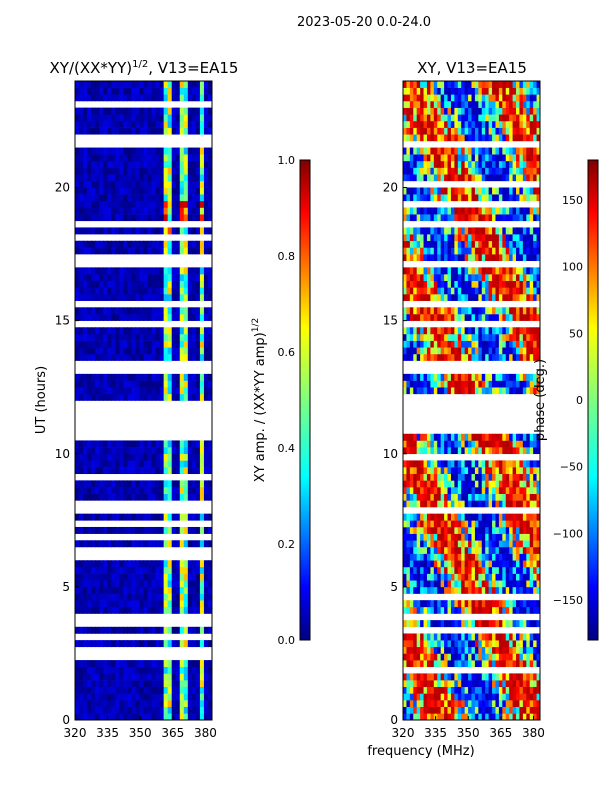  Describe the element at coordinates (364, 22) in the screenshot. I see `figure-title: 2023-05-20 0.0-24.0` at that location.